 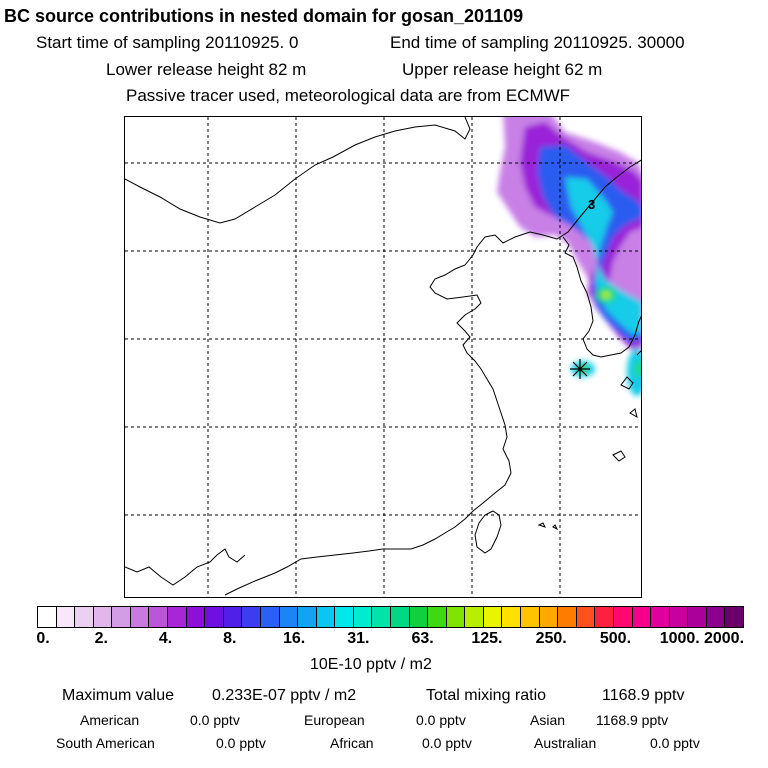 I want to click on source-value-european: 0.0 pptv, so click(x=441, y=720).